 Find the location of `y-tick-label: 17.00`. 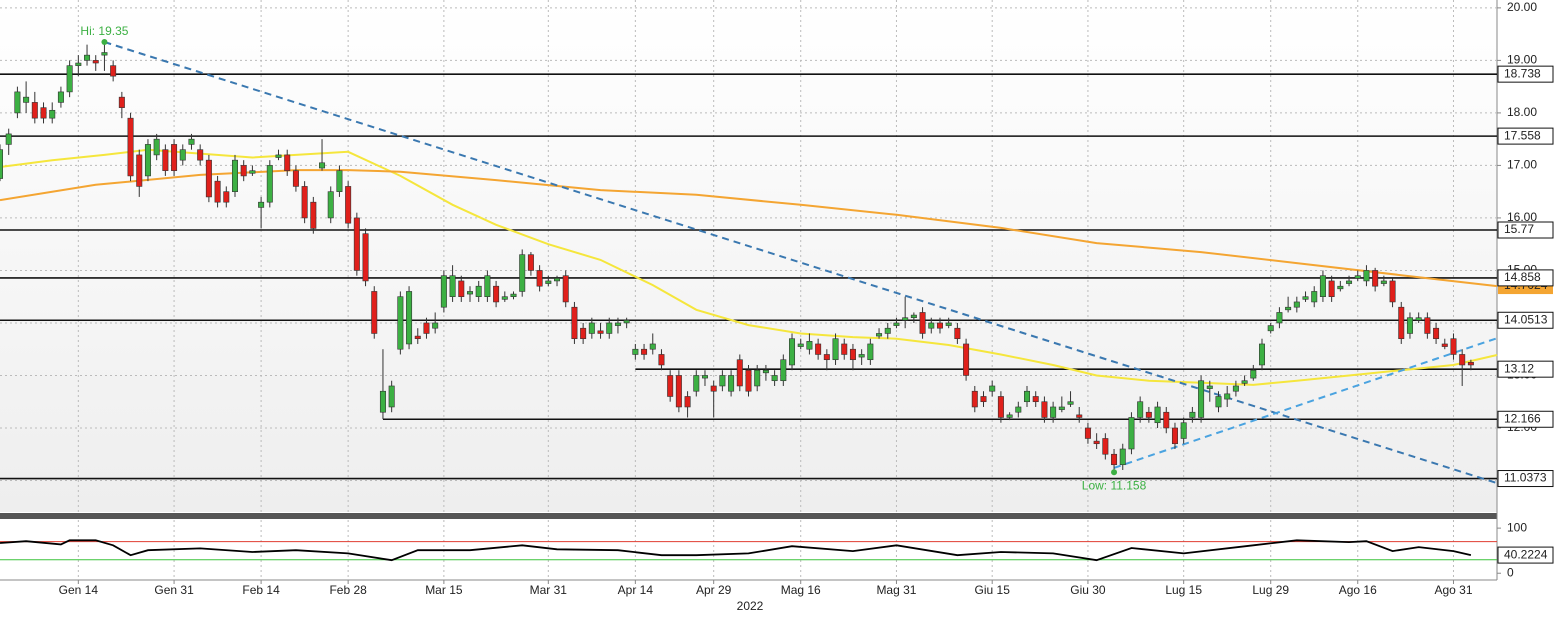

y-tick-label: 17.00 is located at coordinates (1522, 165).